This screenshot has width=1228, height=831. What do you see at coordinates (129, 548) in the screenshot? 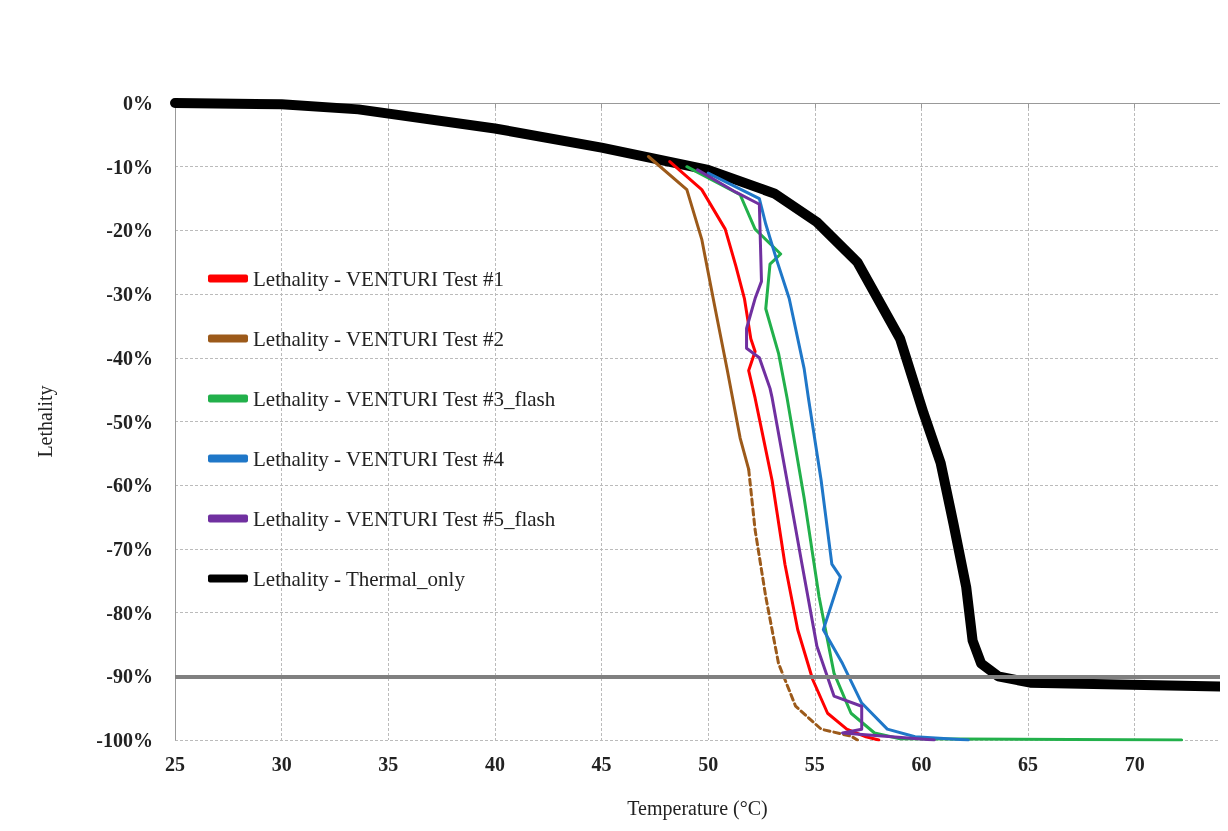
I see `y-tick-label: -70%` at bounding box center [129, 548].